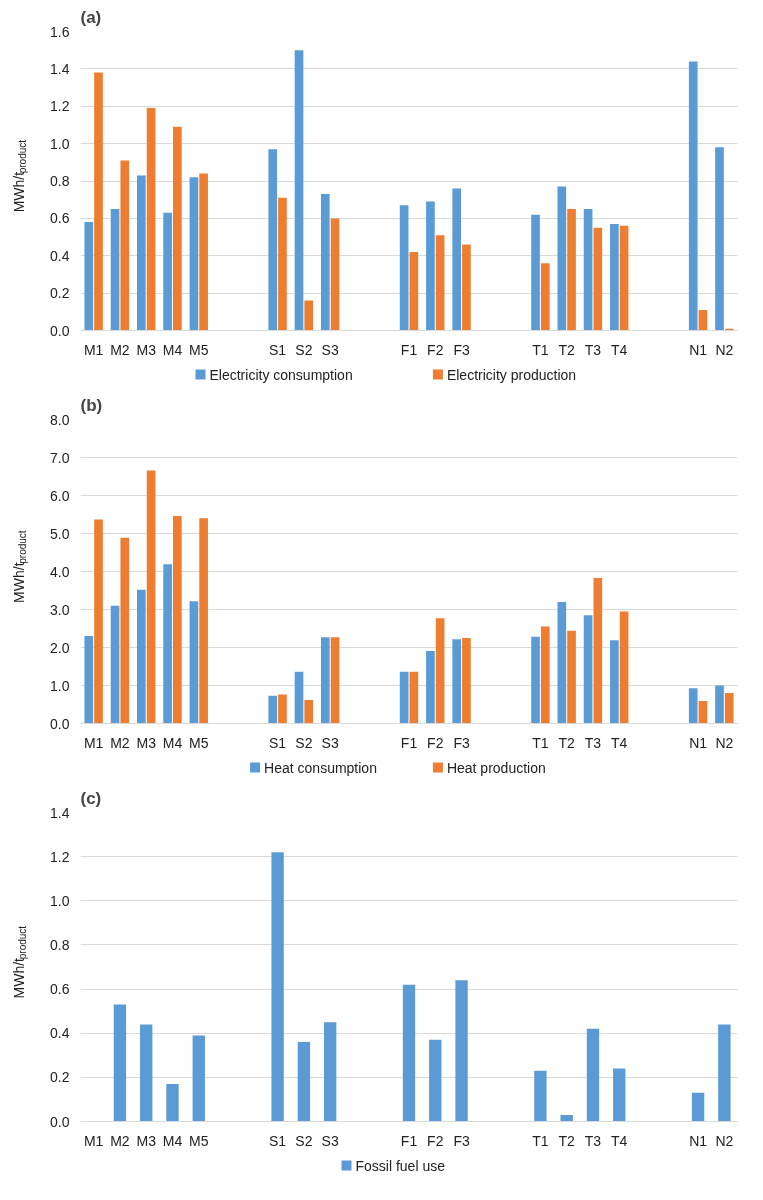  What do you see at coordinates (60, 419) in the screenshot?
I see `y-tick-label: 8.0` at bounding box center [60, 419].